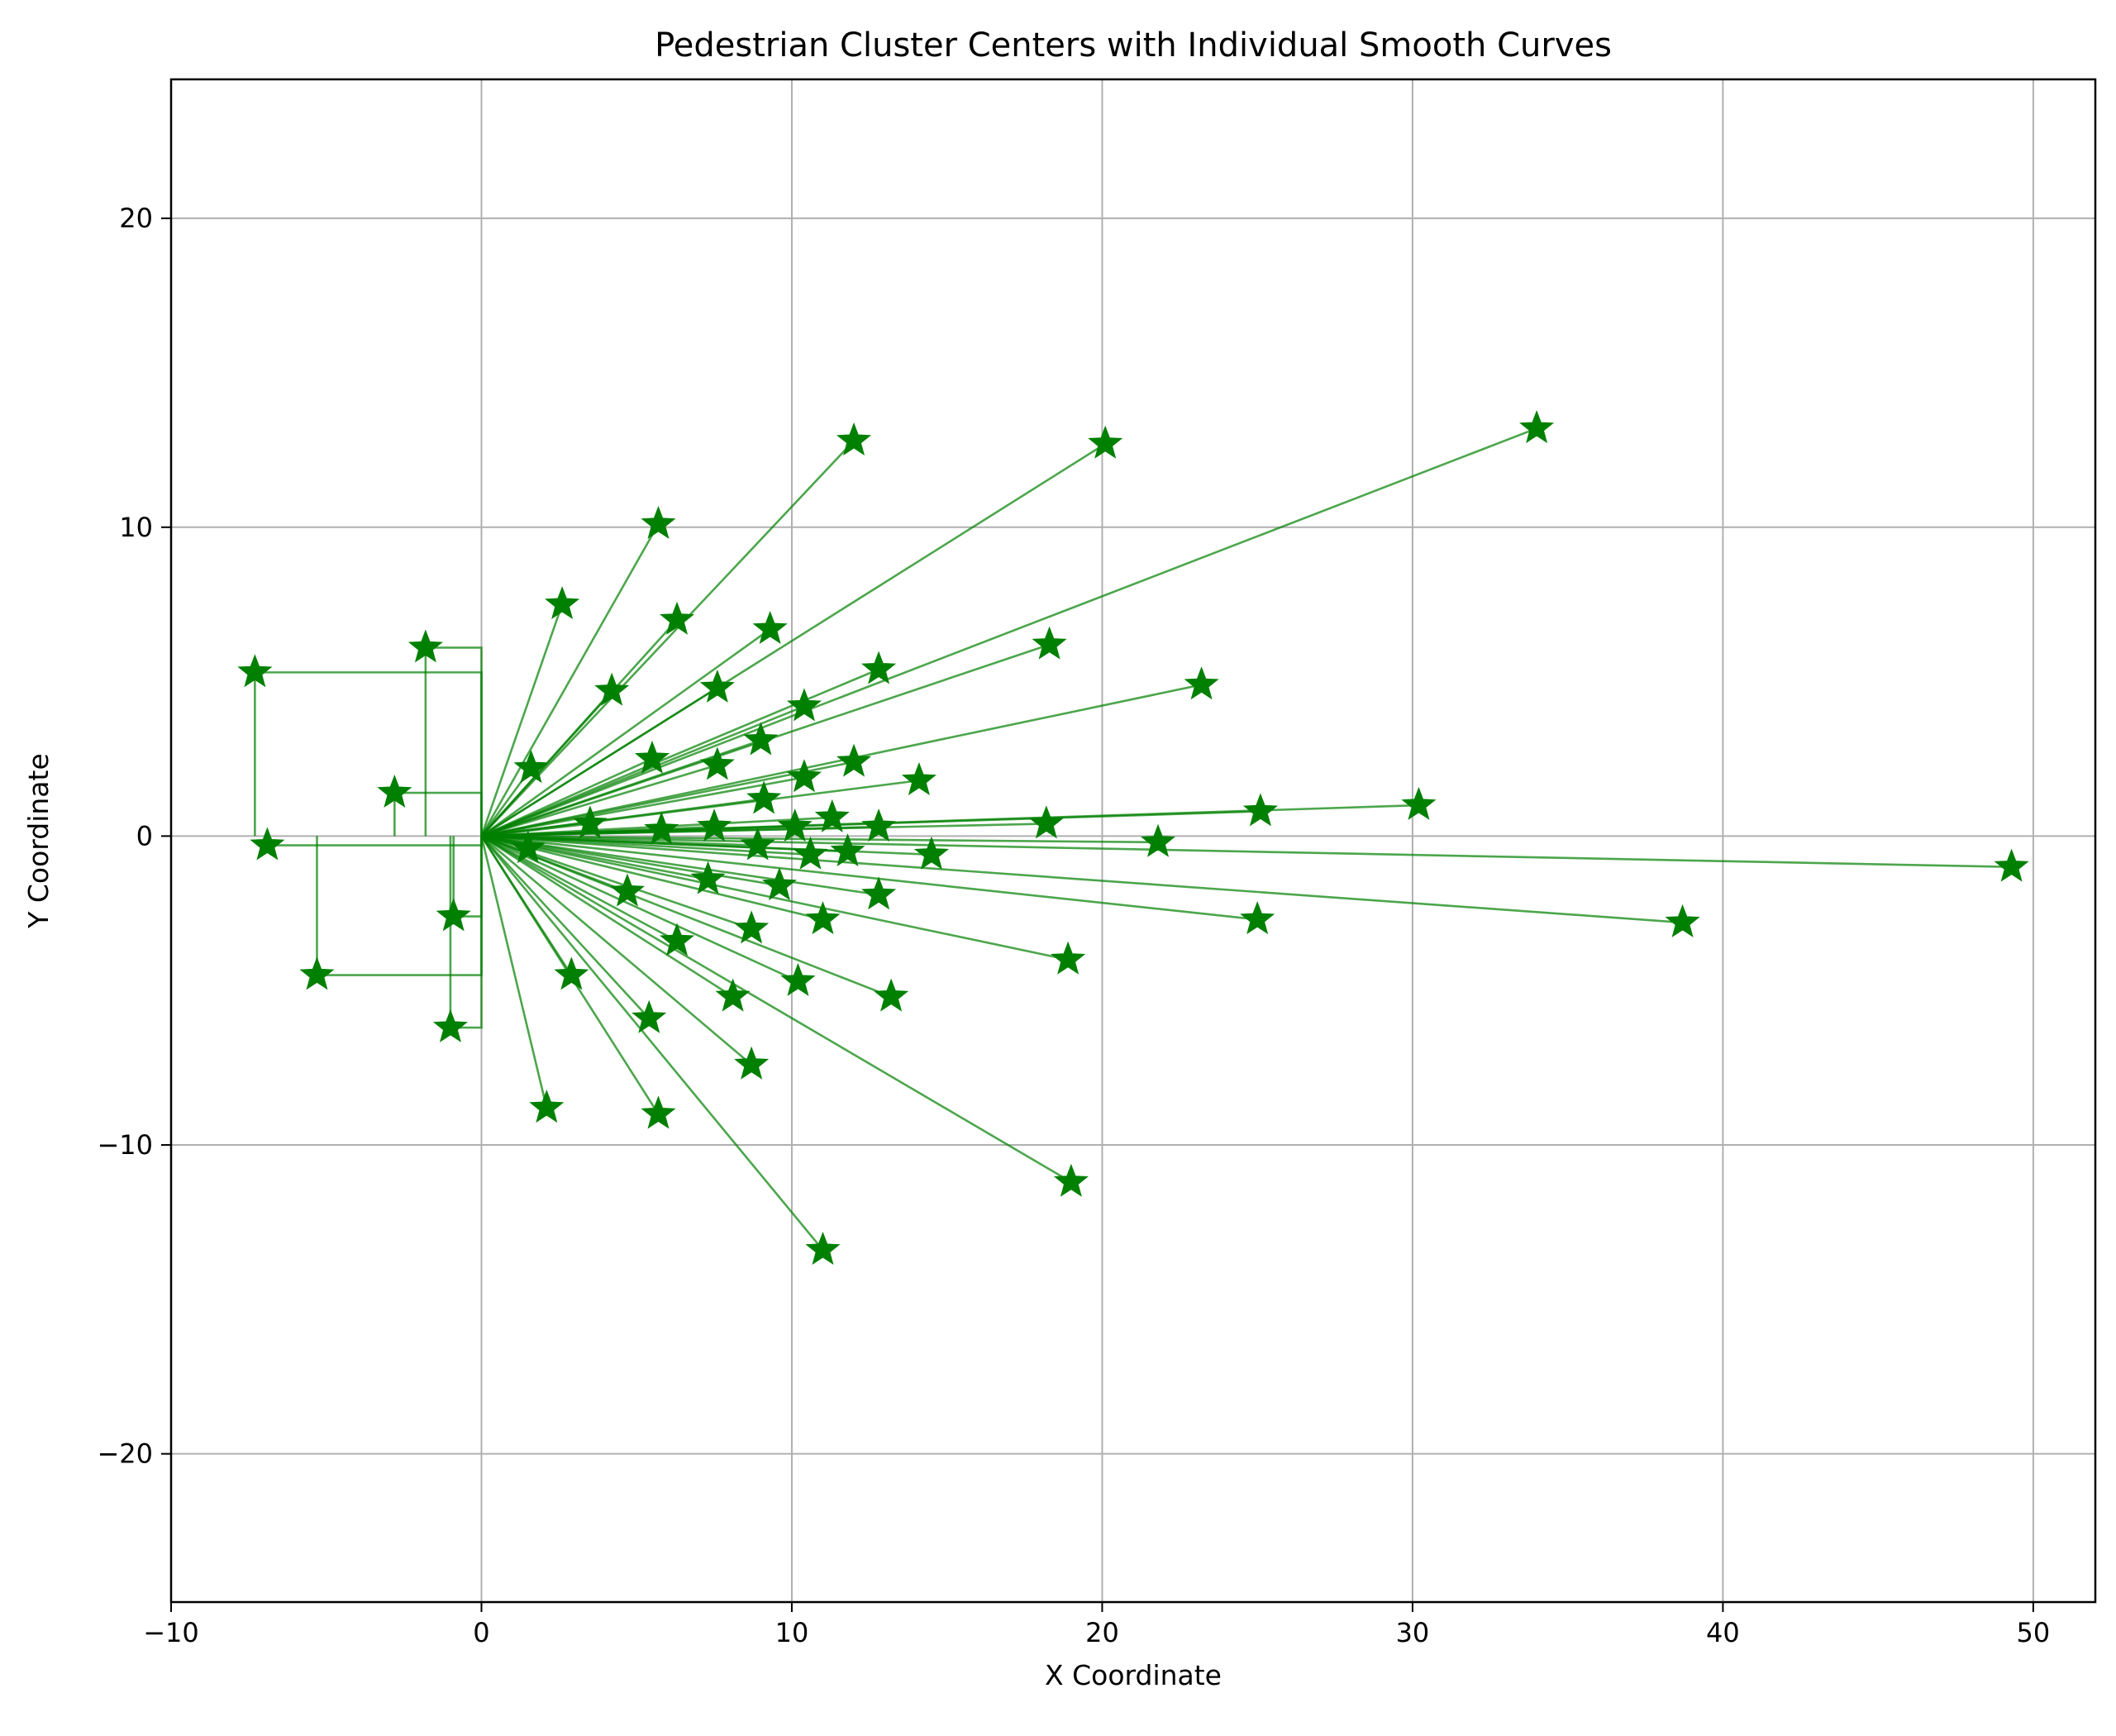  I want to click on x-axis-label: X Coordinate, so click(1133, 1675).